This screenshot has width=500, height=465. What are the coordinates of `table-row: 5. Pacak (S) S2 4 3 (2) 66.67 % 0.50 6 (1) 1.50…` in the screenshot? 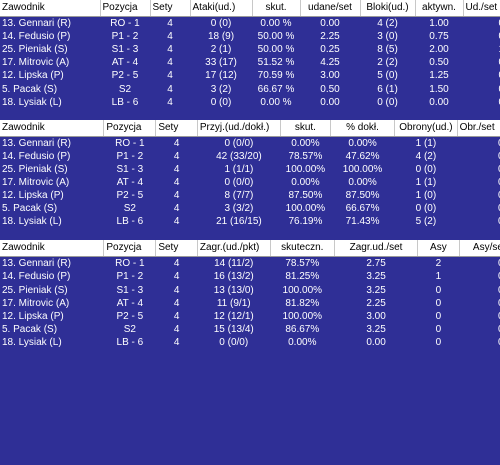 It's located at (250, 88).